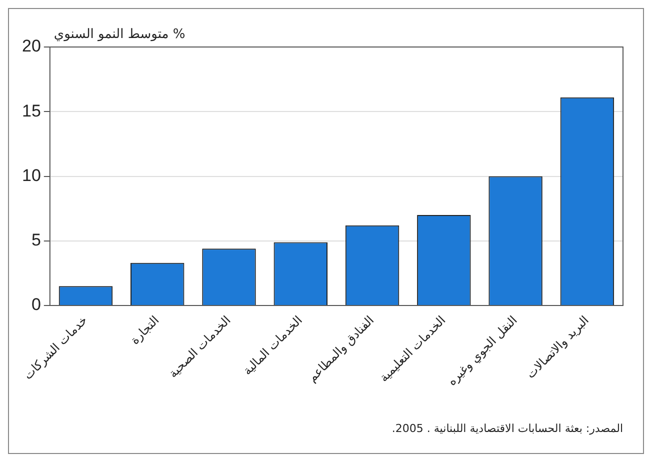  What do you see at coordinates (557, 347) in the screenshot?
I see `x-tick-label: البريد والاتصالات` at bounding box center [557, 347].